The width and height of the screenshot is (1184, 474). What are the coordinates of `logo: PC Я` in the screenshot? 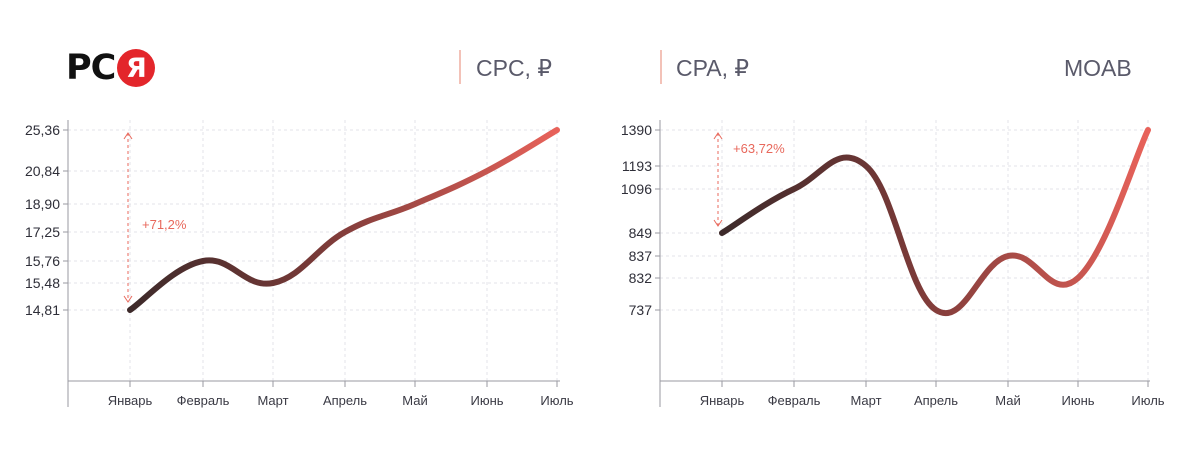 It's located at (111, 67).